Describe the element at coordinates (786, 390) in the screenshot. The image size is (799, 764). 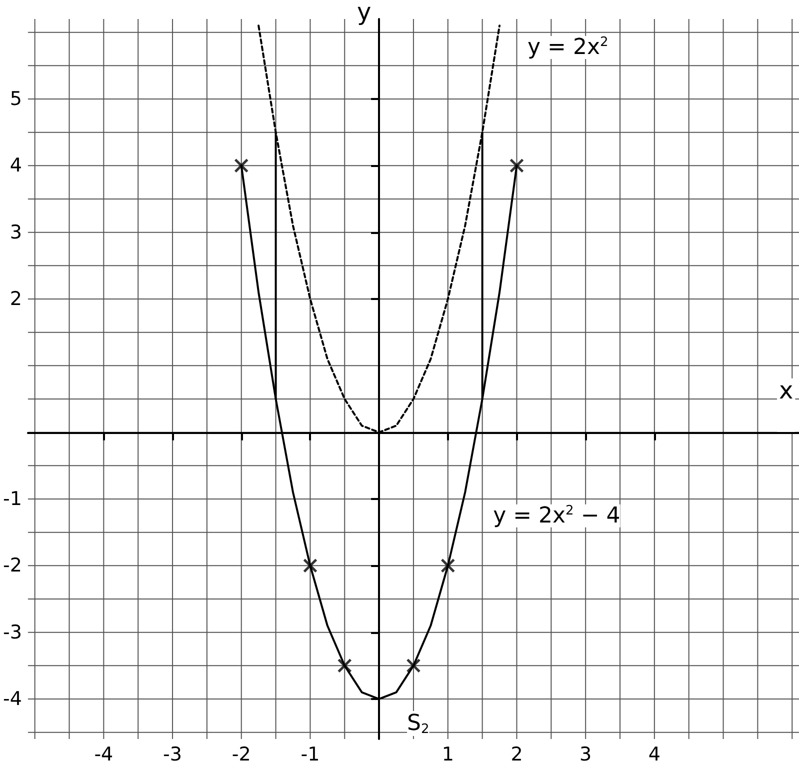
I see `x-axis-title: x` at that location.